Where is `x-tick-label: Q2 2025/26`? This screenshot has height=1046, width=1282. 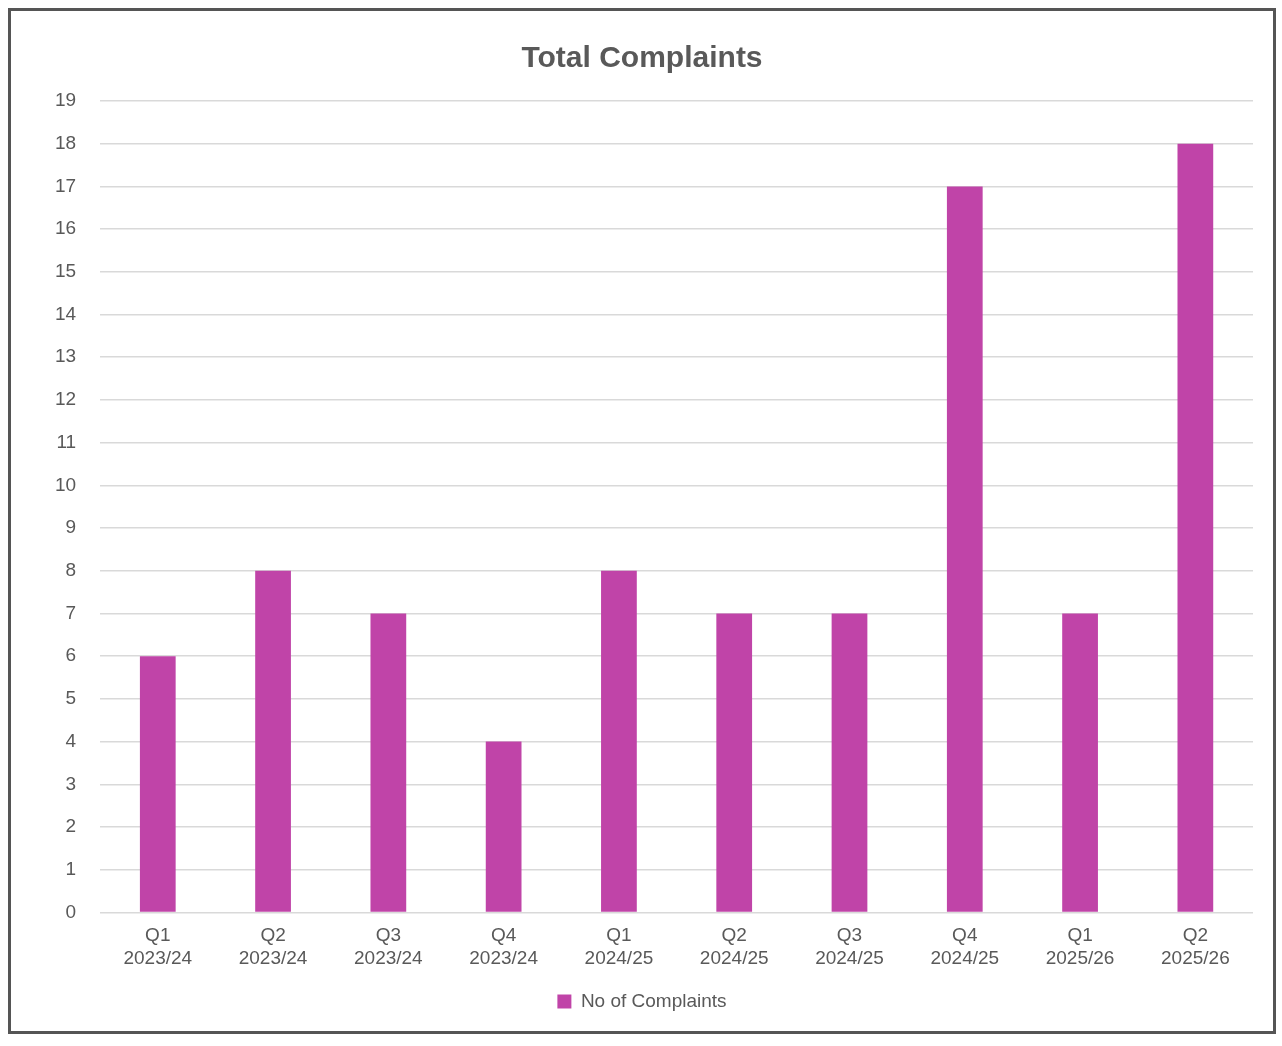 x-tick-label: Q2 2025/26 is located at coordinates (1195, 946).